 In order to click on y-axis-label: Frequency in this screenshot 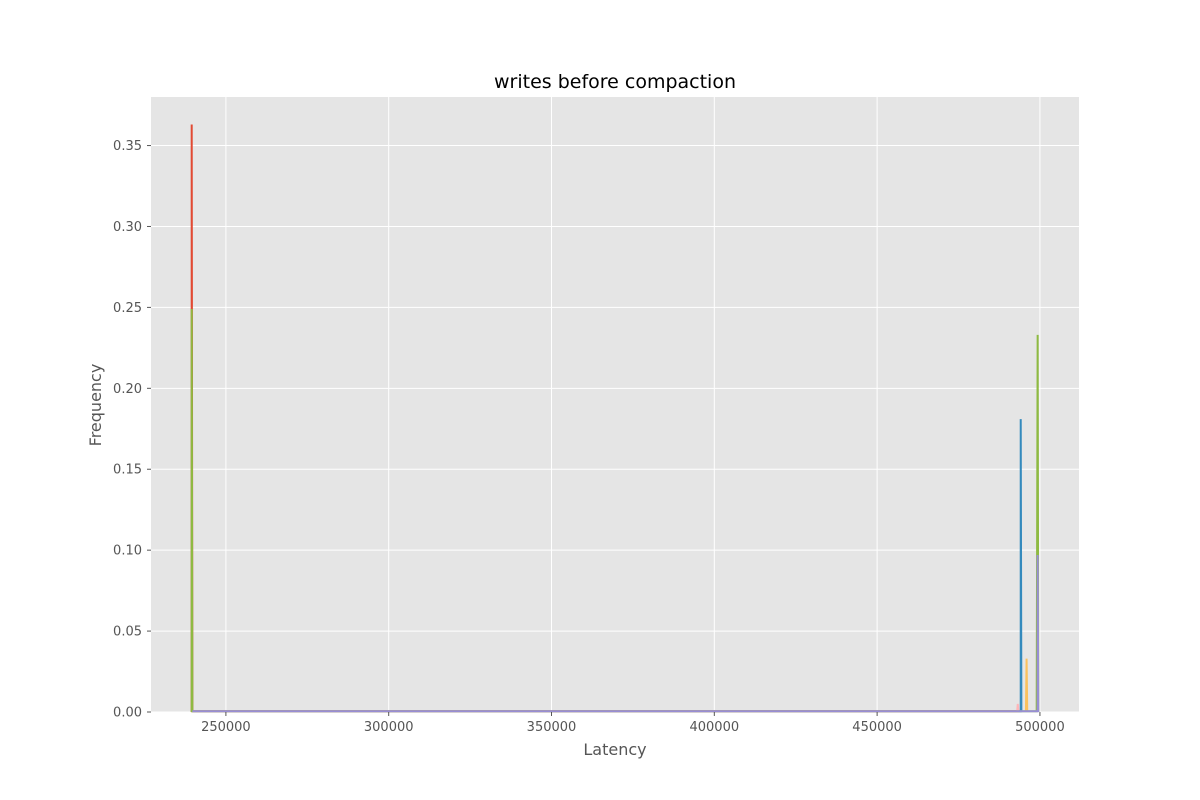, I will do `click(95, 405)`.